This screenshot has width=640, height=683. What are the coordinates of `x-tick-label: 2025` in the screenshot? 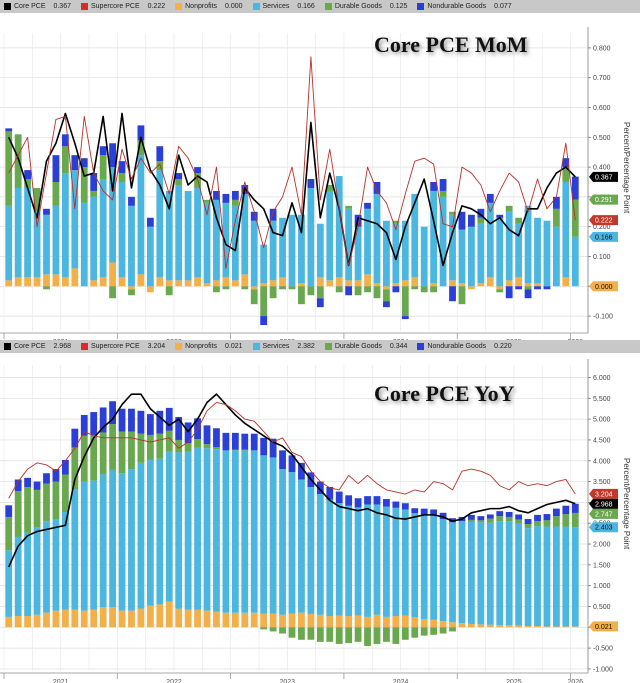 It's located at (514, 339).